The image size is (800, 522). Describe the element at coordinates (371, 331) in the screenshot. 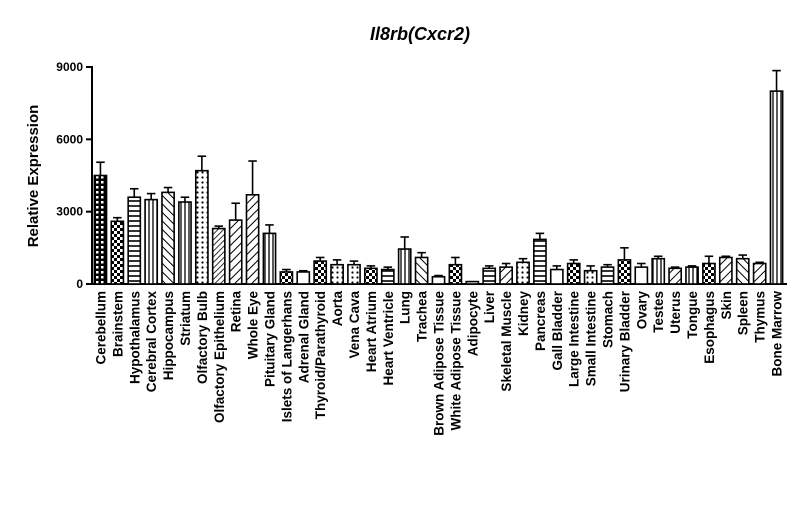

I see `x-tick-label: Heart Atrium` at that location.